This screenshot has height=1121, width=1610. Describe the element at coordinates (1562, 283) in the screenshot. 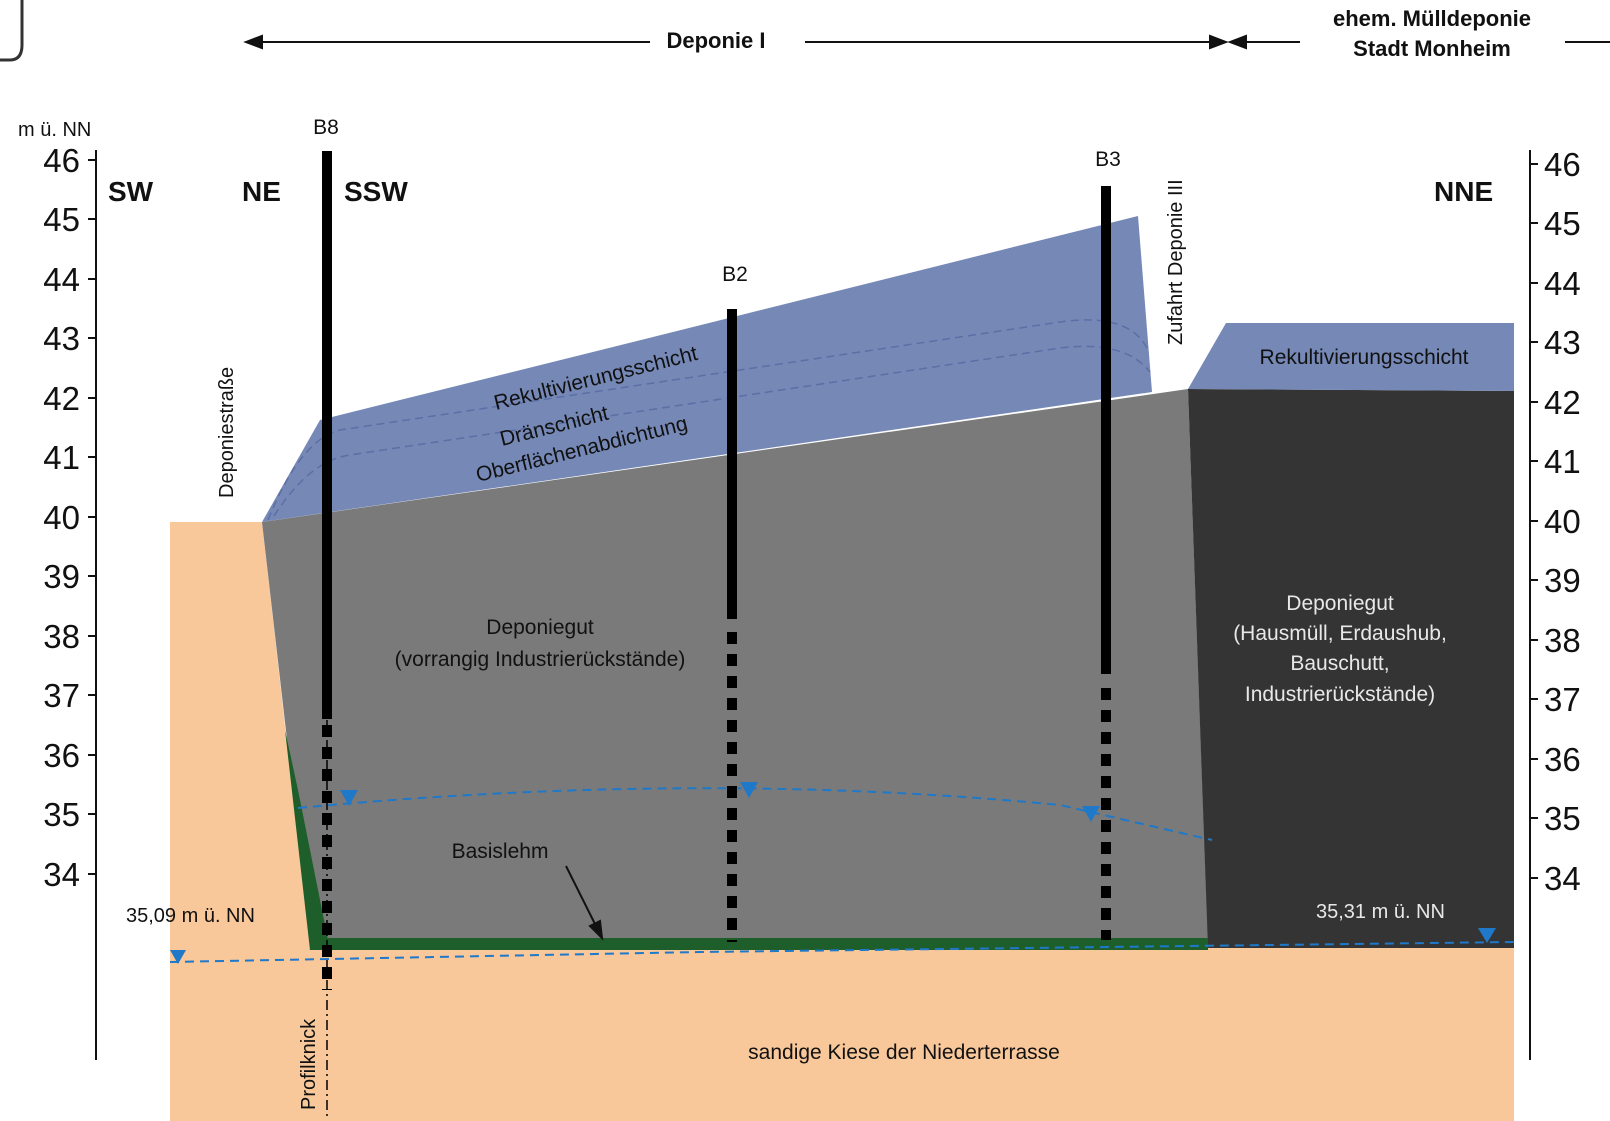

I see `right-tick-label: 44` at that location.